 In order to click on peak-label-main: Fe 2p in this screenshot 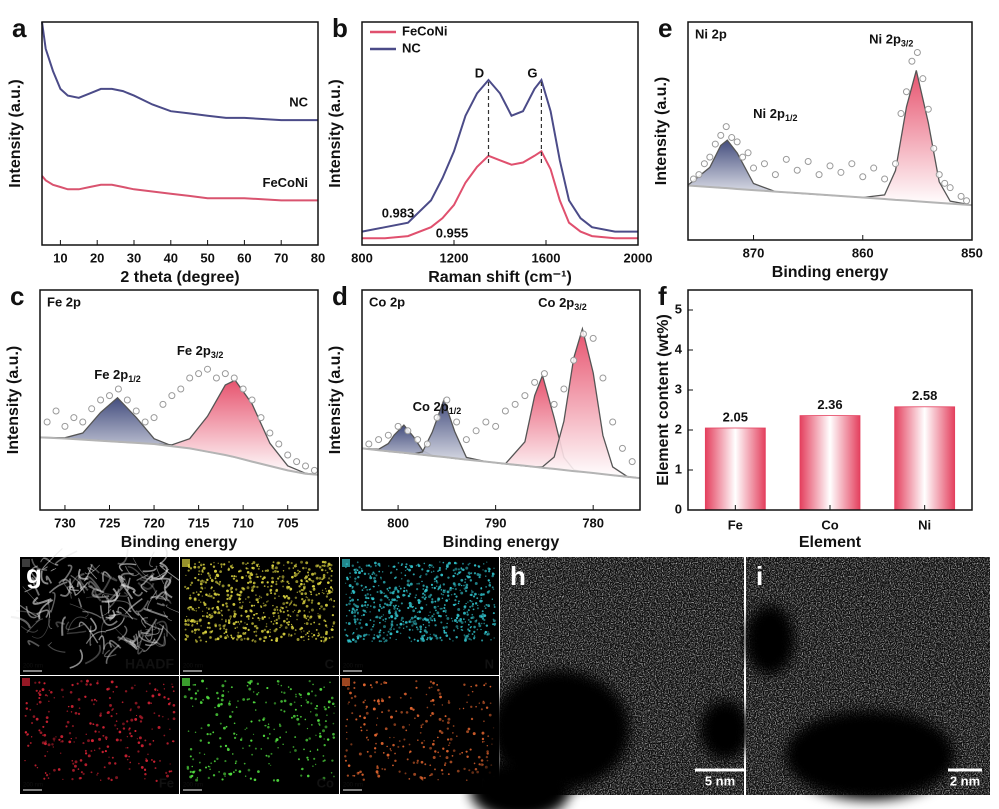, I will do `click(194, 351)`.